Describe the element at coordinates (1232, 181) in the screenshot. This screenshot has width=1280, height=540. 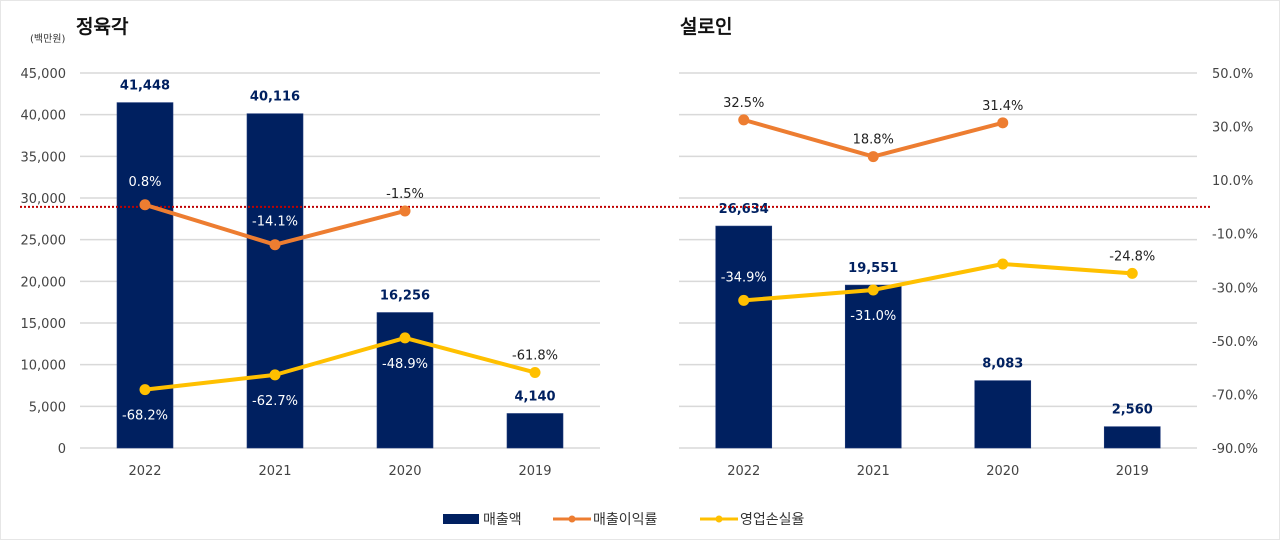
I see `y-tick-label: 10.0%` at that location.